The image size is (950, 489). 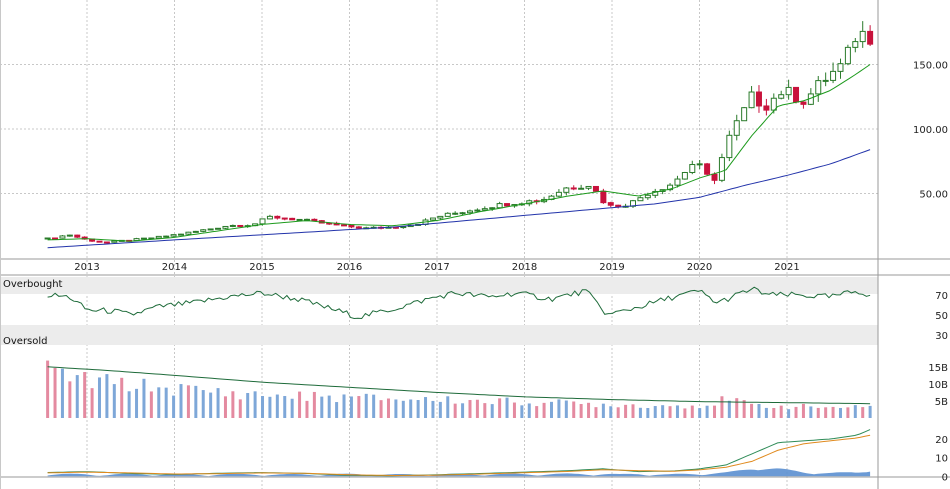 I want to click on rsi-y-tick-label: 30, so click(x=941, y=336).